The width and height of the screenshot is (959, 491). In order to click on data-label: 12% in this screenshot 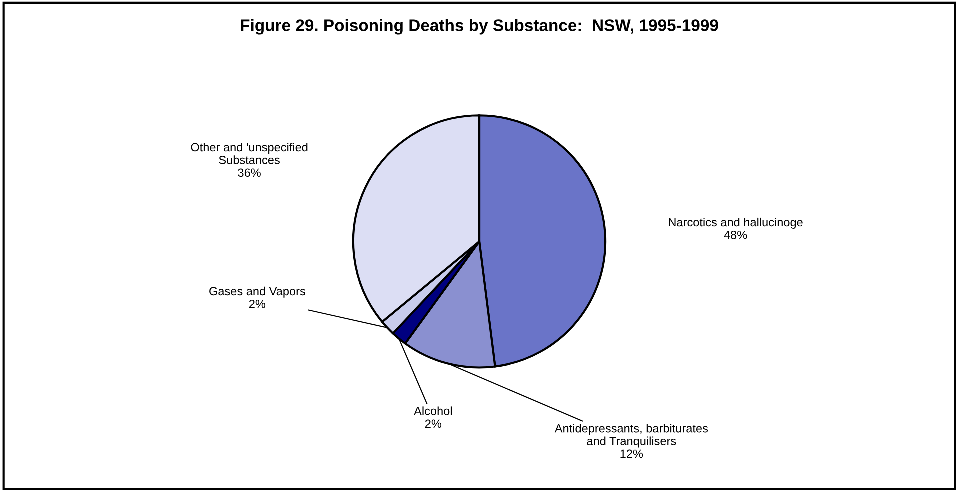, I will do `click(632, 454)`.